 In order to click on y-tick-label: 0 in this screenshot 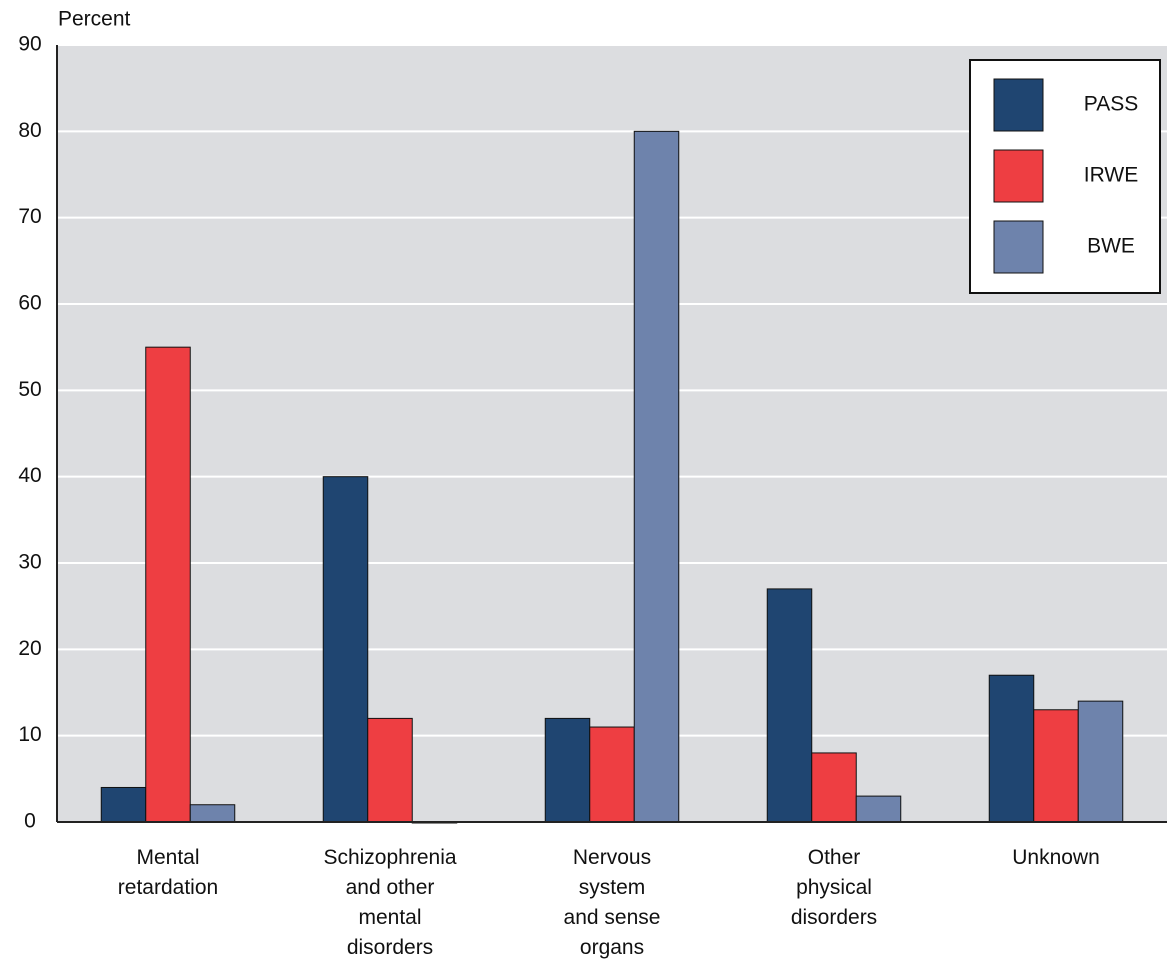, I will do `click(30, 821)`.